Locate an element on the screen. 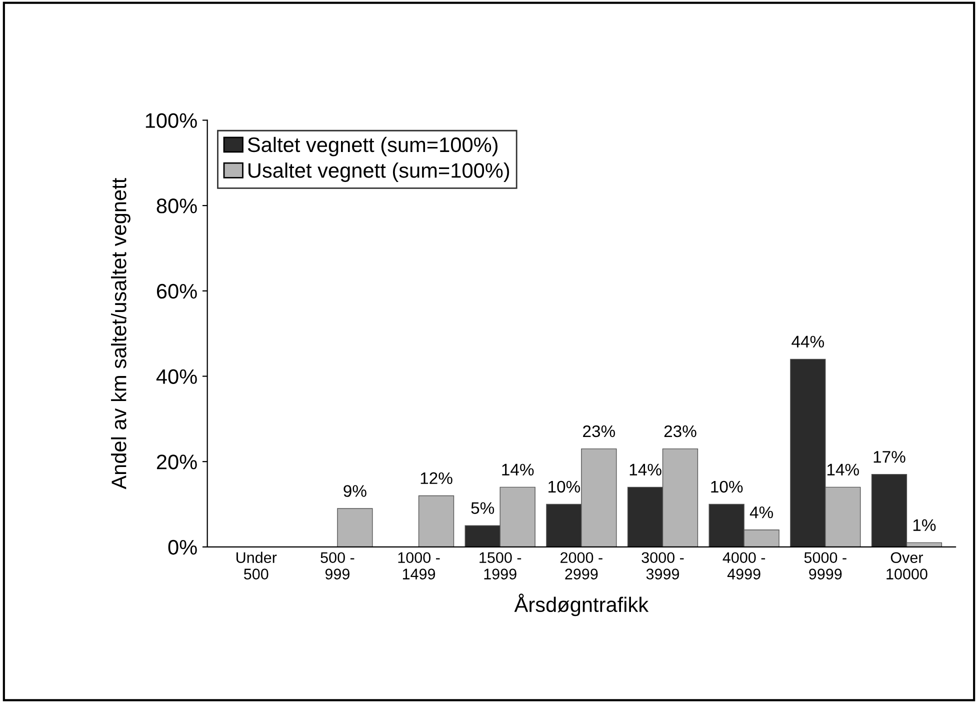 This screenshot has height=703, width=978. y-axis-title: Andel av km saltet/usaltet vegnett is located at coordinates (120, 334).